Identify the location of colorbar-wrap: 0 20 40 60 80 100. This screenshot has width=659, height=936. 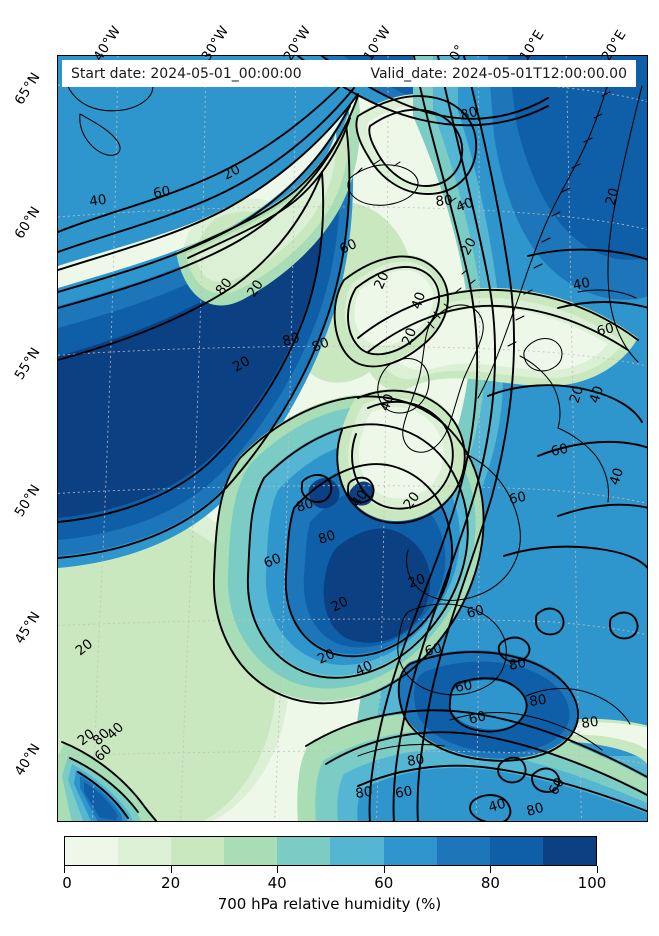
(334, 864).